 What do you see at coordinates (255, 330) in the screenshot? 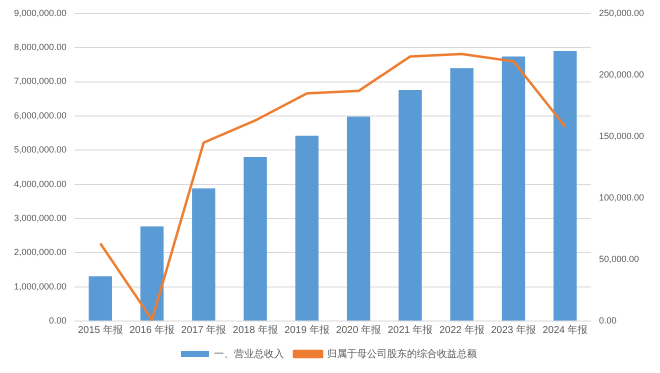
I see `x-tick-label: 2018 年报` at bounding box center [255, 330].